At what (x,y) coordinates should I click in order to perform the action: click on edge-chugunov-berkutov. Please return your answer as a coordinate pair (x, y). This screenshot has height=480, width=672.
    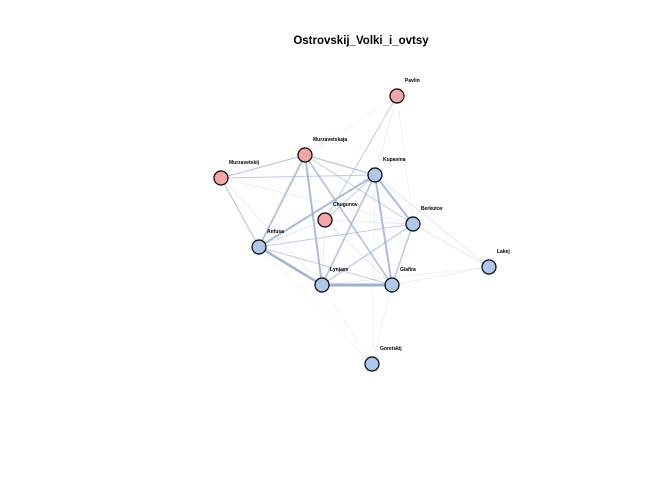
    Looking at the image, I should click on (369, 222).